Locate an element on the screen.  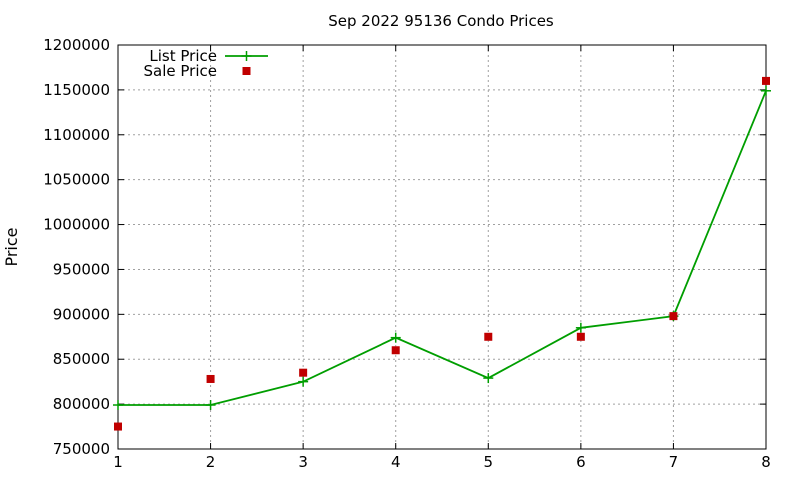
x-tick-label: 6 is located at coordinates (581, 462).